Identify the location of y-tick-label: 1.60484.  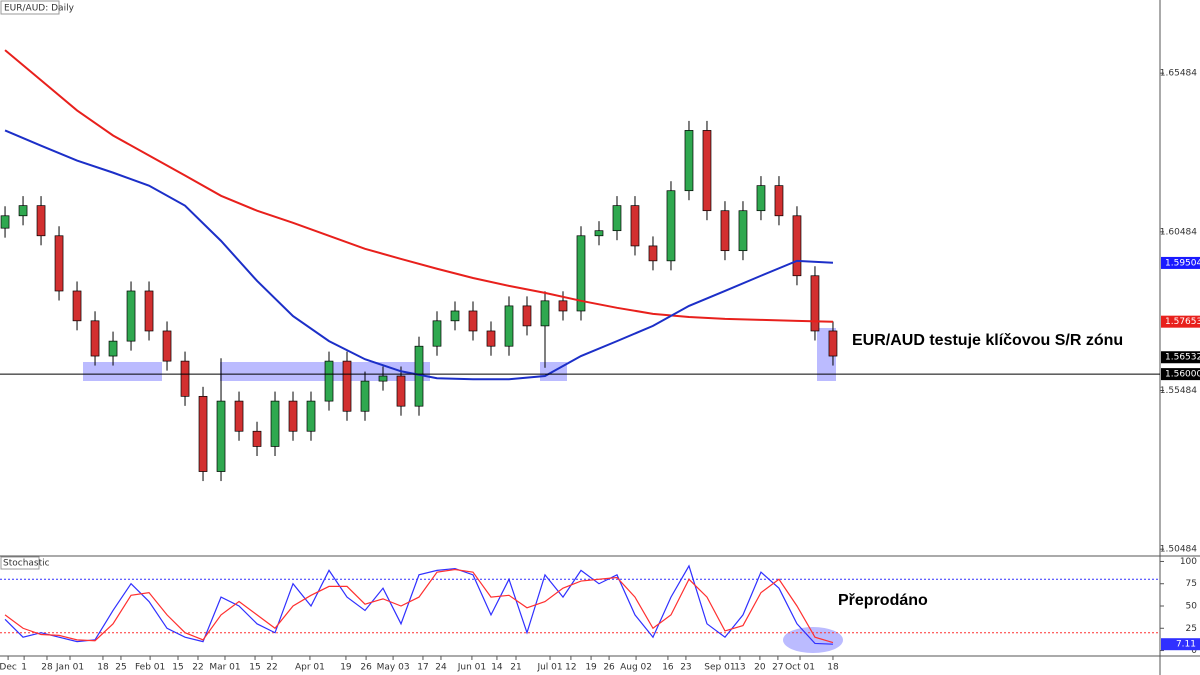
(1178, 232).